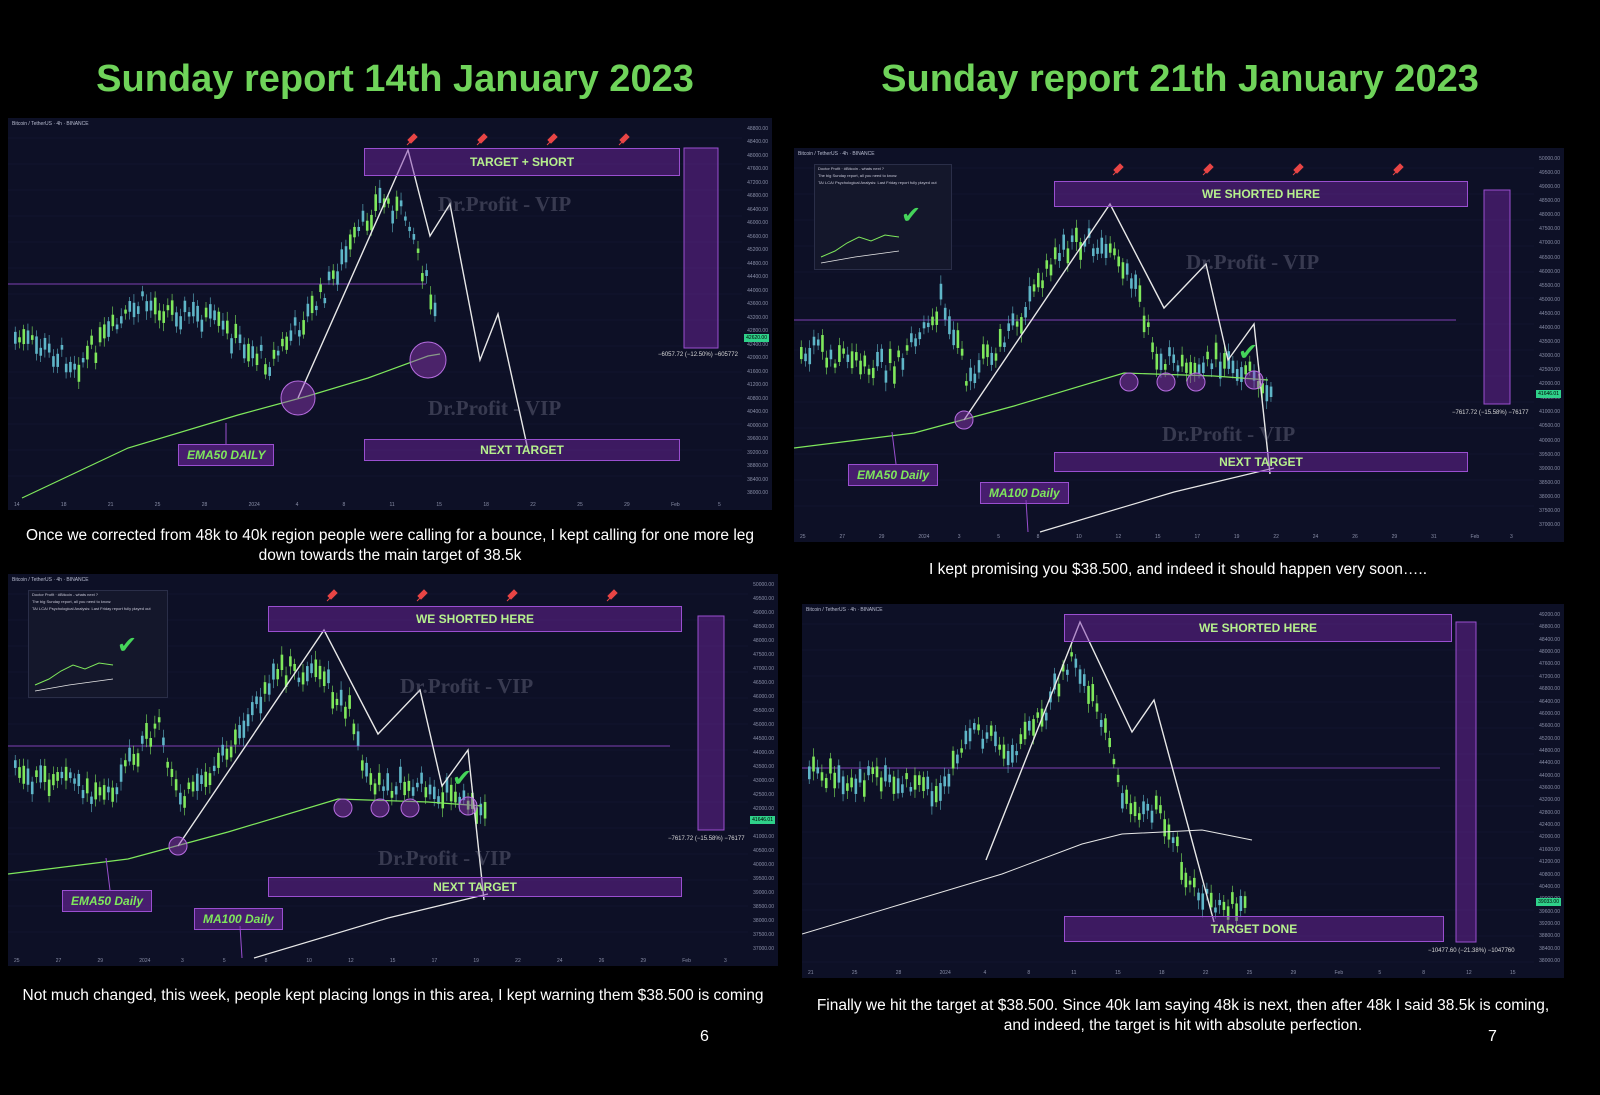 This screenshot has width=1600, height=1095. What do you see at coordinates (1549, 911) in the screenshot?
I see `y-tick-label: 39600.00` at bounding box center [1549, 911].